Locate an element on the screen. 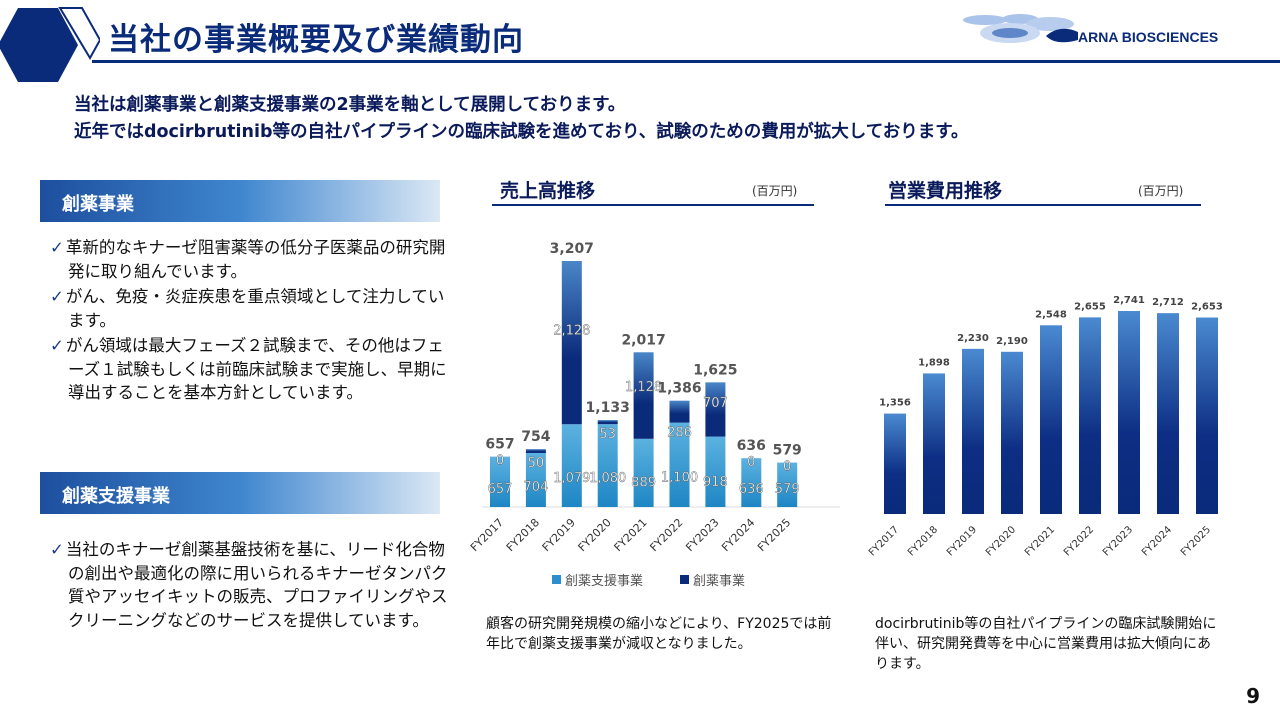 Image resolution: width=1280 pixels, height=720 pixels. data-label-drug: 707 is located at coordinates (715, 403).